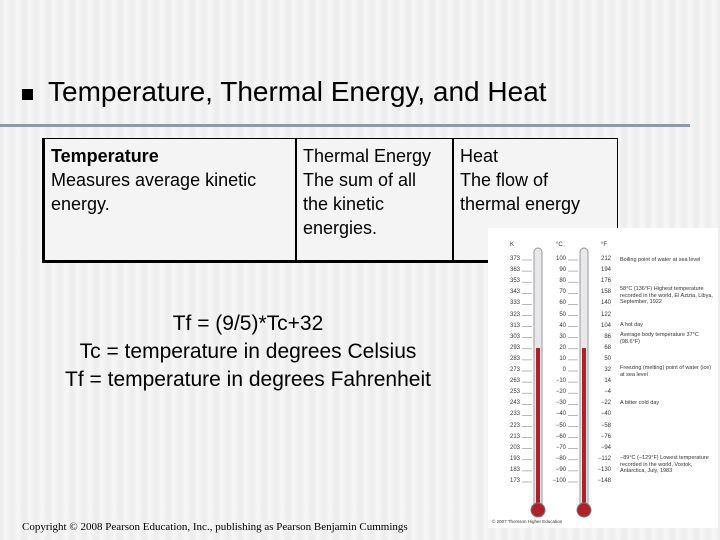 This screenshot has width=720, height=540. Describe the element at coordinates (514, 281) in the screenshot. I see `scale-label: 353` at that location.